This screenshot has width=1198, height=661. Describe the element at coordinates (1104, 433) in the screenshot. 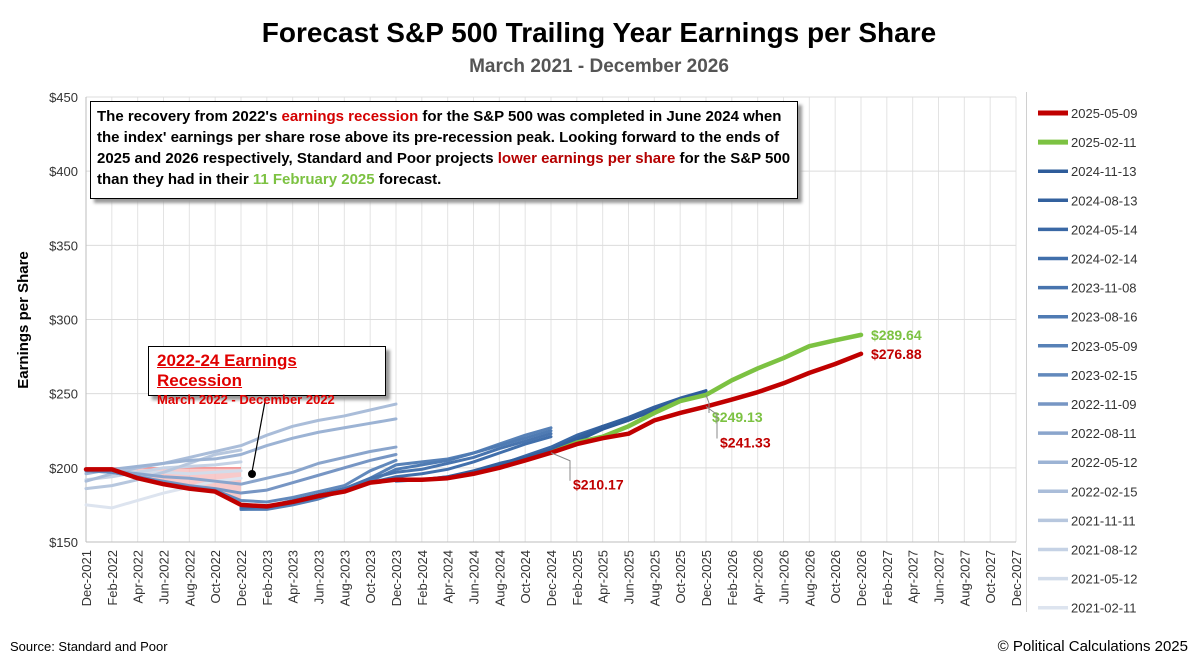

I see `legend-entry: 2022-08-11` at that location.